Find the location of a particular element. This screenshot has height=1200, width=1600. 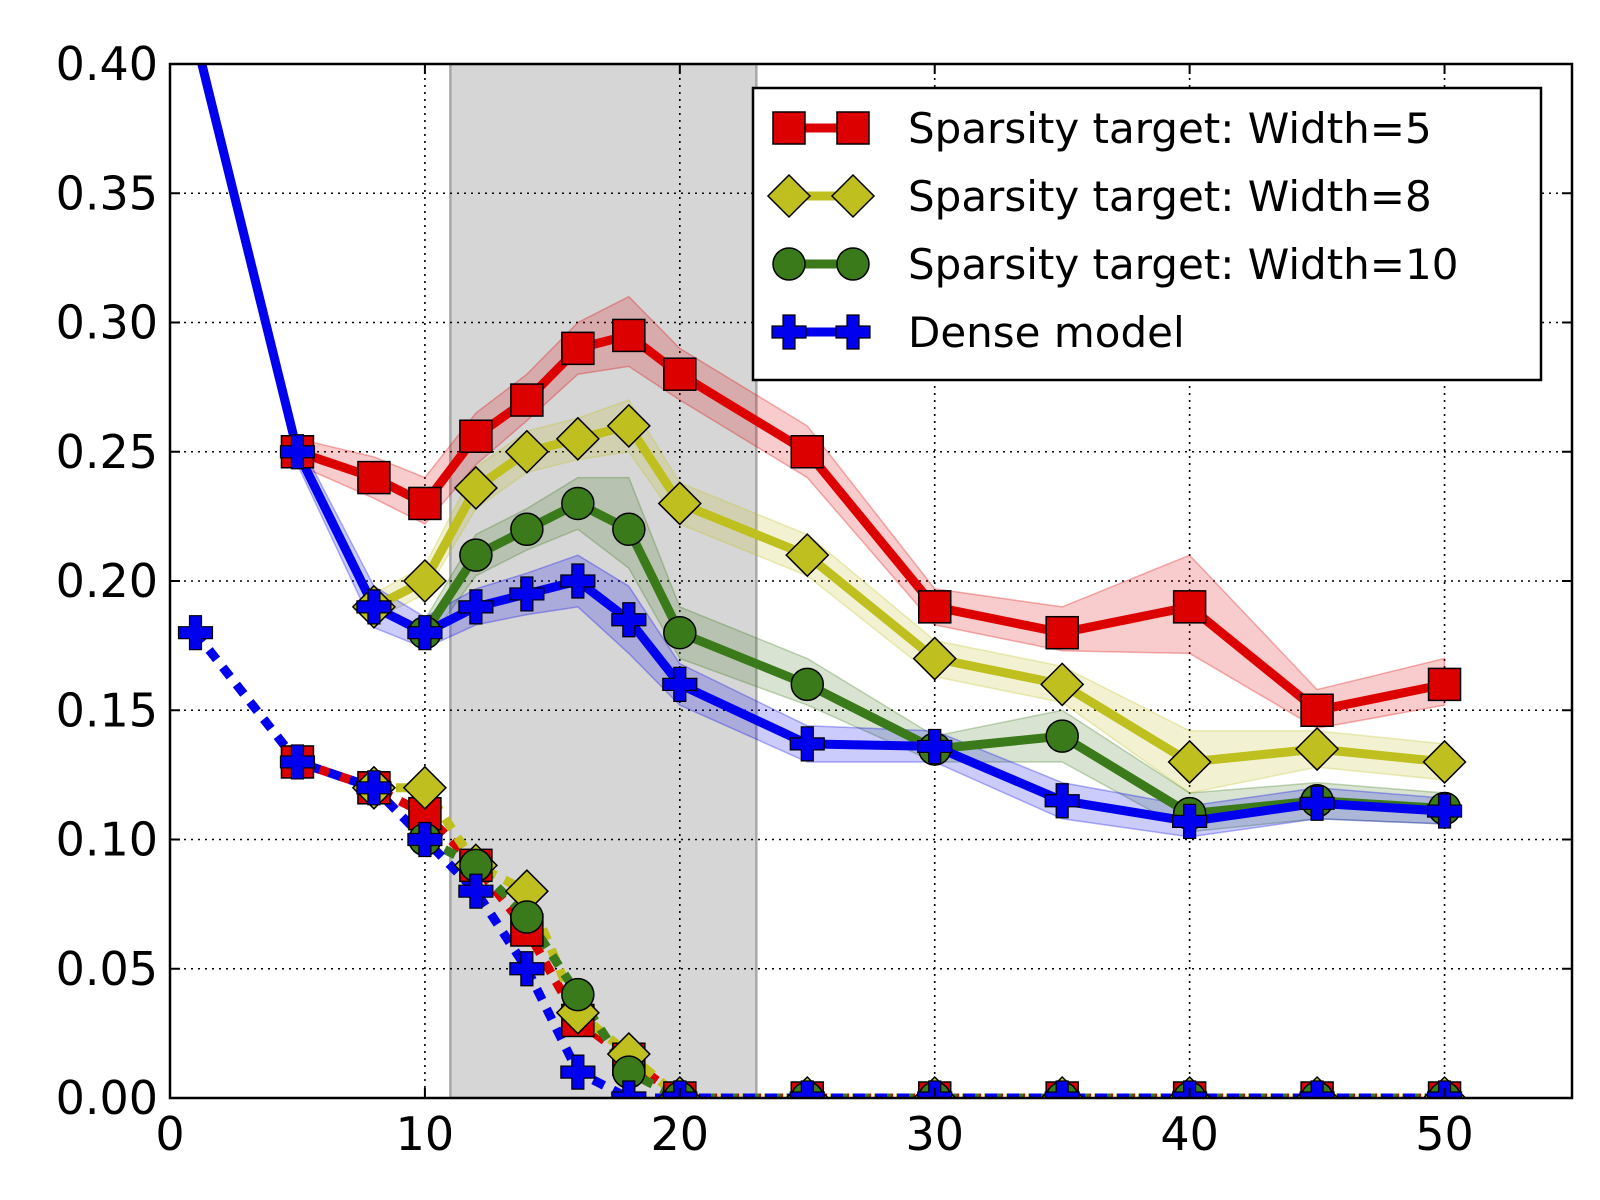

legend-box is located at coordinates (1147, 234).